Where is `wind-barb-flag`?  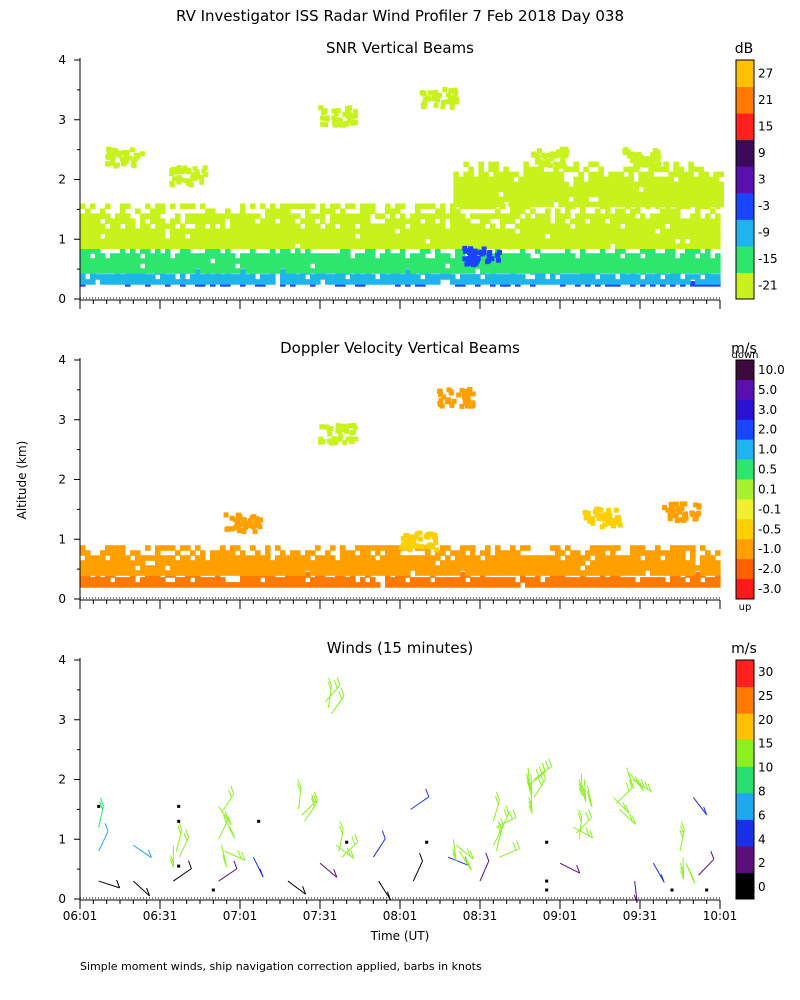 wind-barb-flag is located at coordinates (682, 829).